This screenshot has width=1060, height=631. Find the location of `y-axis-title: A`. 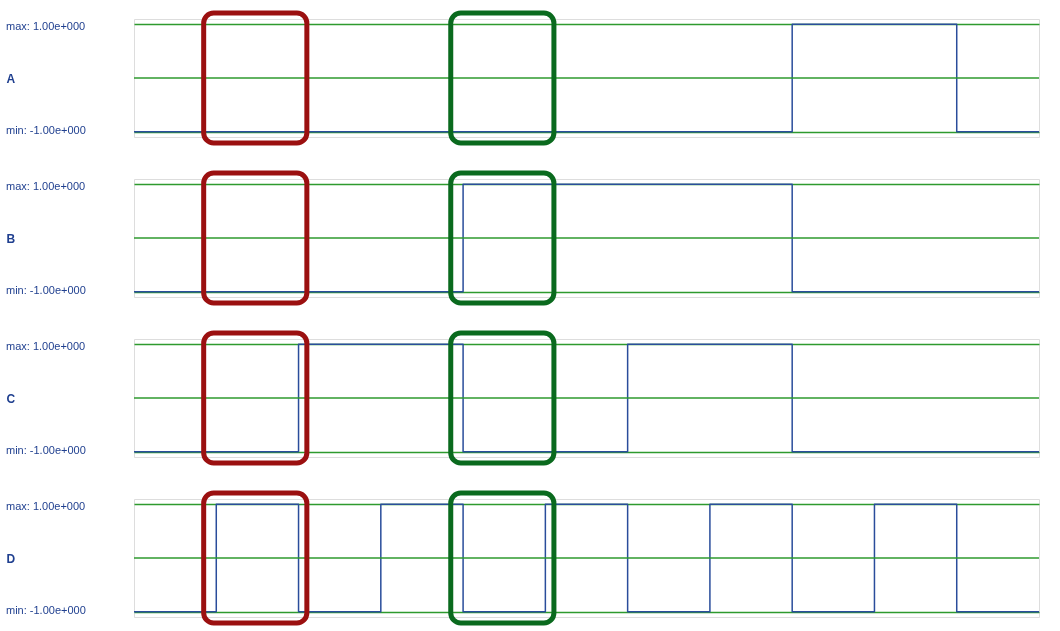

y-axis-title: A is located at coordinates (11, 78).